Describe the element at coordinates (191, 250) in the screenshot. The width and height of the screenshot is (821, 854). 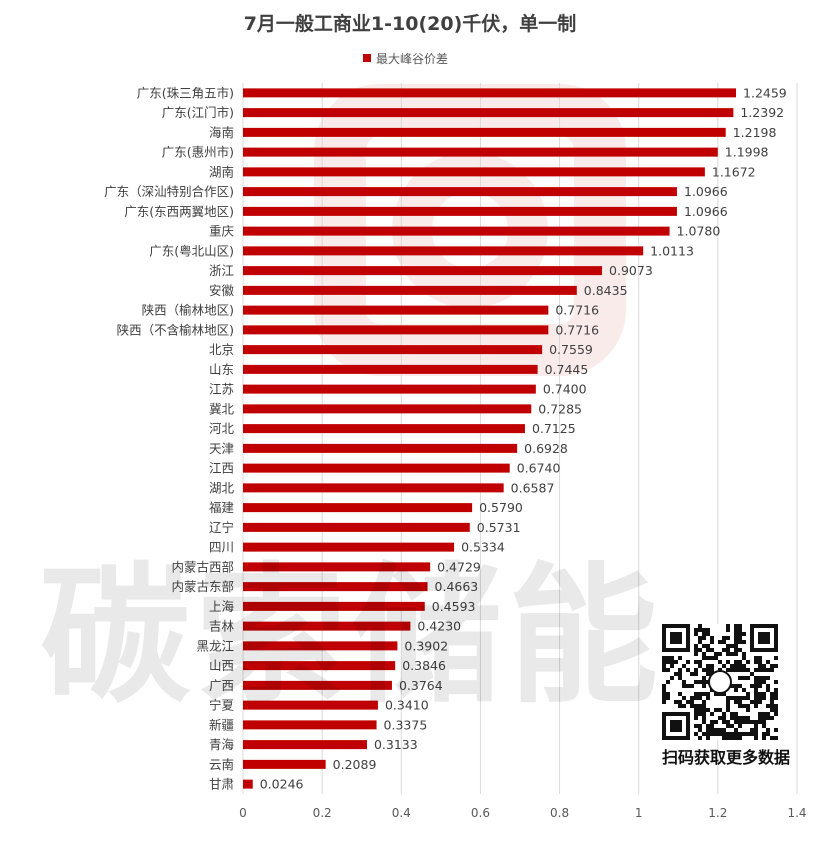
I see `category-label: 广东(粤北山区)` at that location.